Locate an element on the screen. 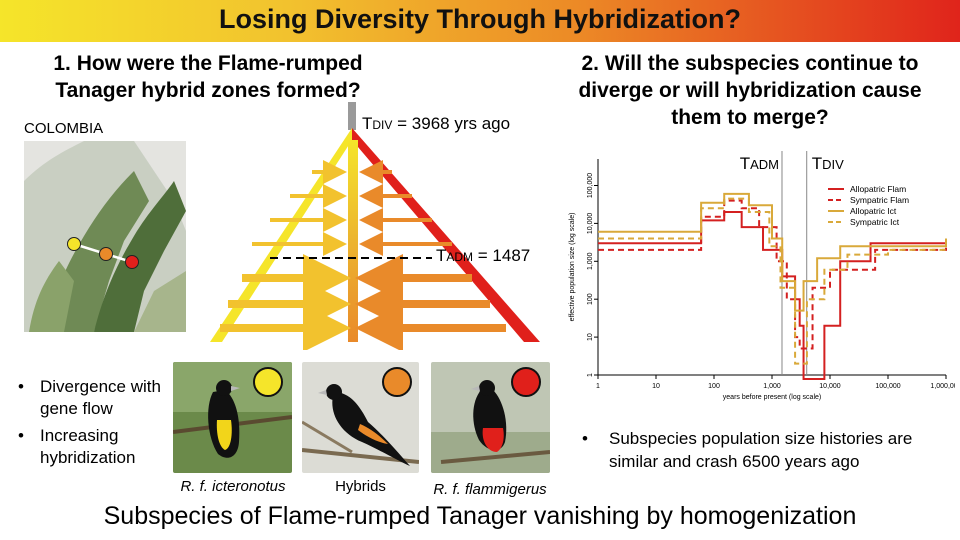 This screenshot has width=960, height=540. time-marker-label: TADM is located at coordinates (759, 163).